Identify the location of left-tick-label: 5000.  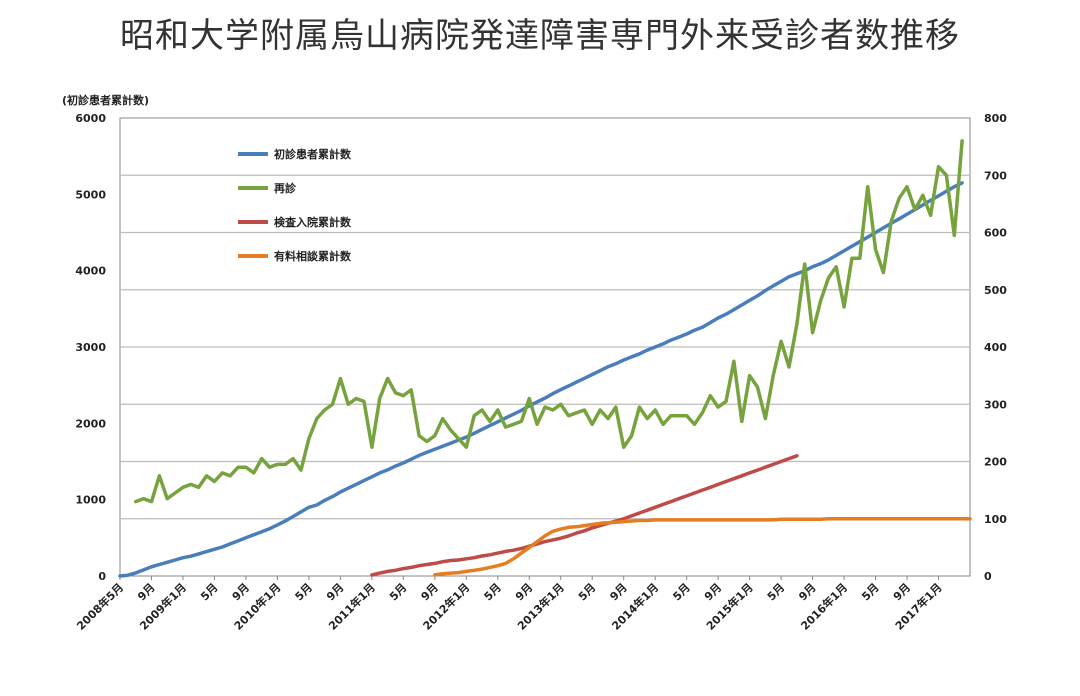
(90, 194).